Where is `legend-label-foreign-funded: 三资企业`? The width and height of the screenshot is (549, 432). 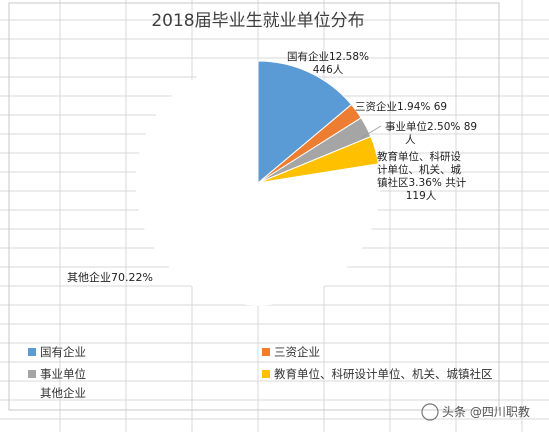
legend-label-foreign-funded: 三资企业 is located at coordinates (297, 352).